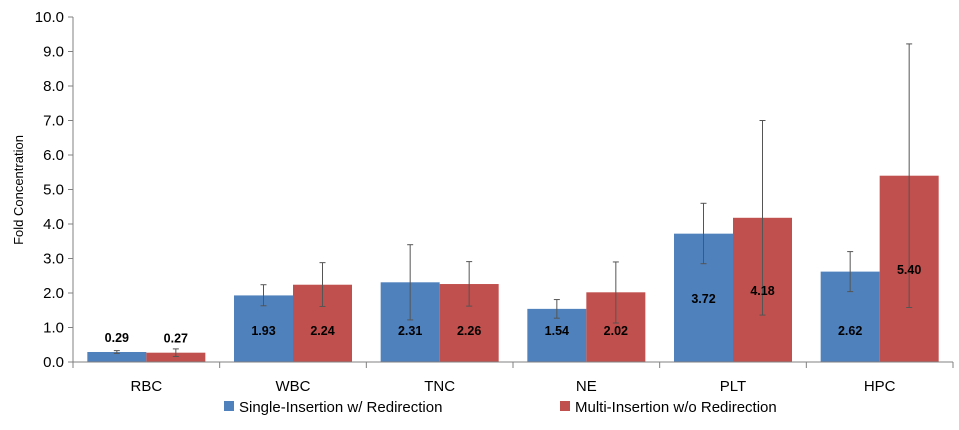  Describe the element at coordinates (53, 52) in the screenshot. I see `y-tick-label: 9.0` at that location.